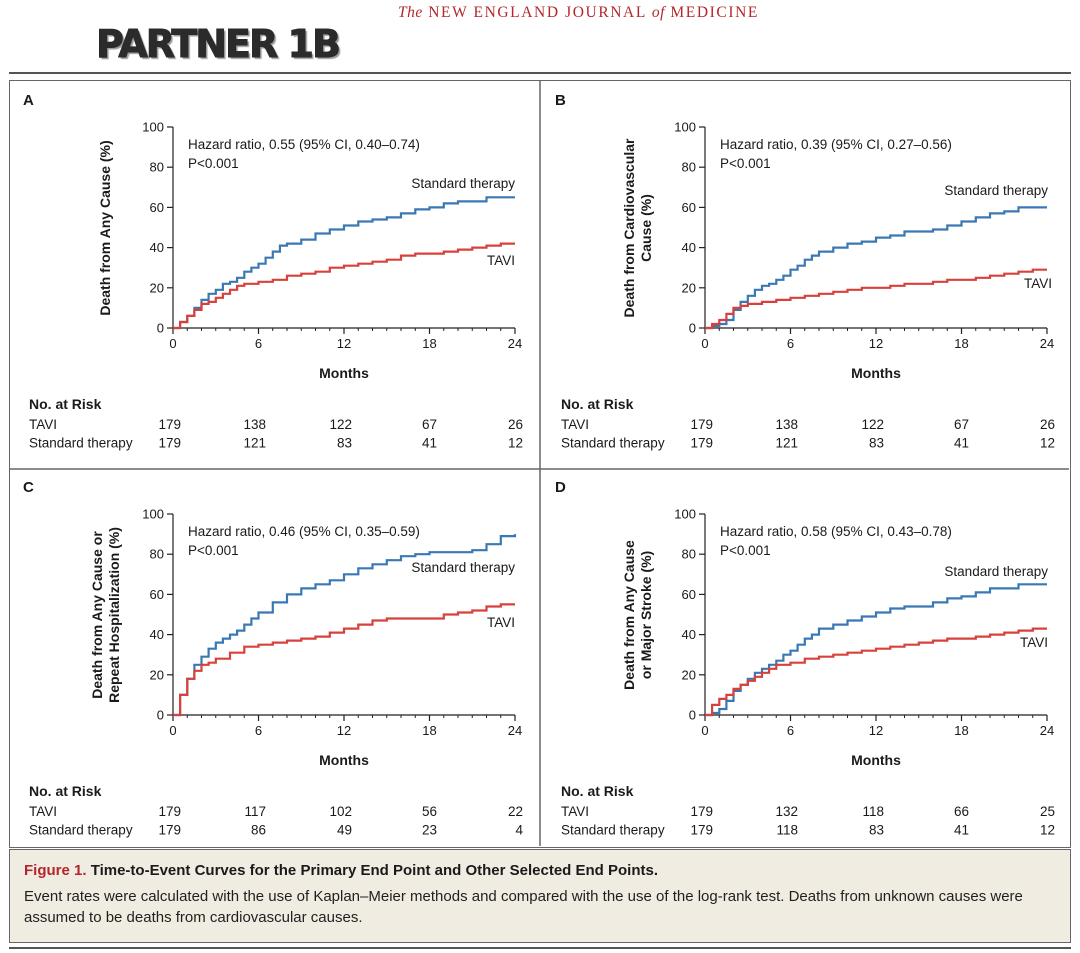 Image resolution: width=1080 pixels, height=953 pixels. Describe the element at coordinates (714, 12) in the screenshot. I see `journal-suffix: MEDICINE` at that location.